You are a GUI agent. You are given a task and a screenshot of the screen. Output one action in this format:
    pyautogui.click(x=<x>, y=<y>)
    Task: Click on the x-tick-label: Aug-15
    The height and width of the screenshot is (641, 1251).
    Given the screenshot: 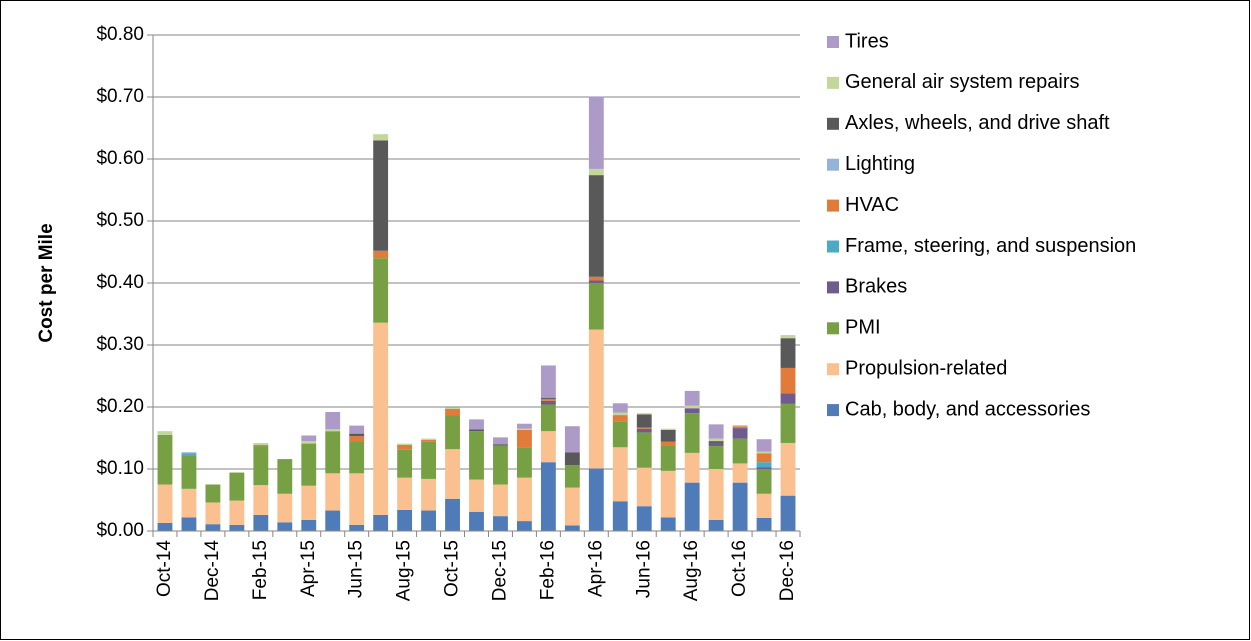 What is the action you would take?
    pyautogui.click(x=404, y=570)
    